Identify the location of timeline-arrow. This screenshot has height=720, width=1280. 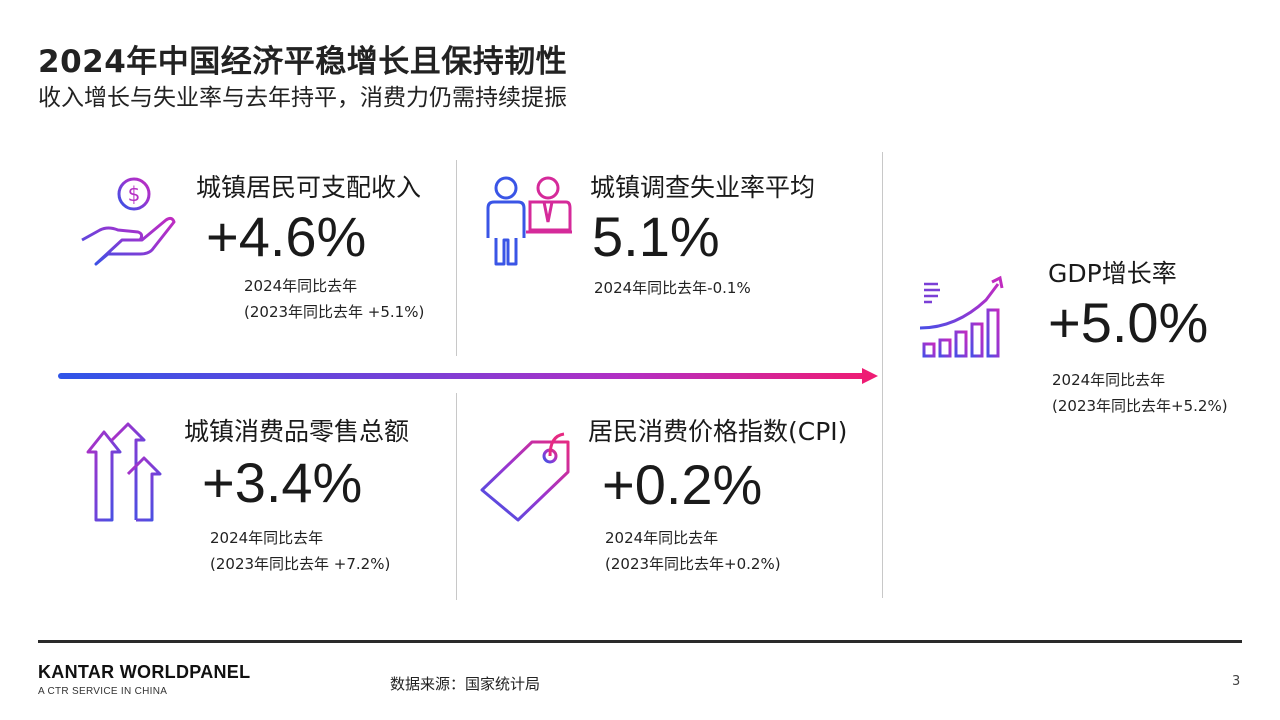
(462, 376).